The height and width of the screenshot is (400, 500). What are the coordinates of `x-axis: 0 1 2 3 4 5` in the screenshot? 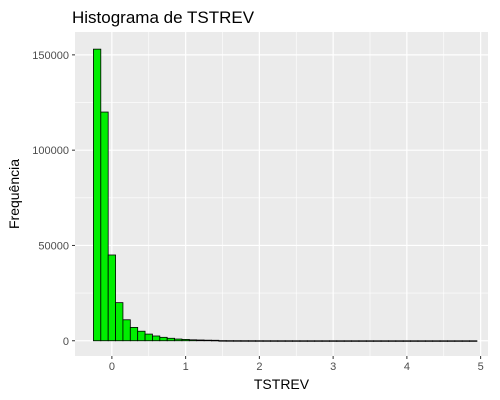 It's located at (296, 364).